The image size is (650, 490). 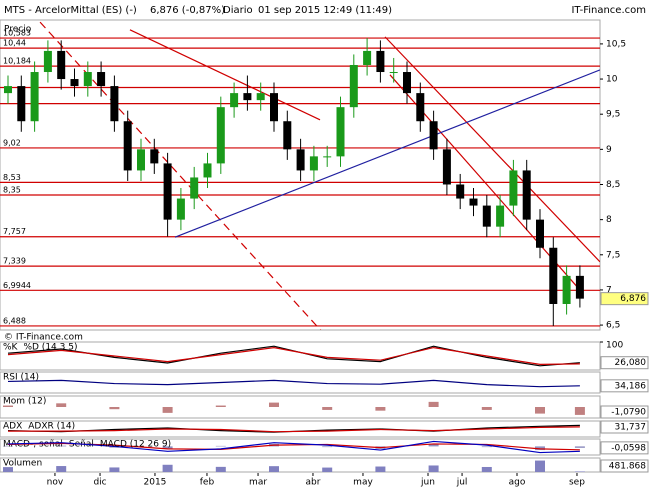 I want to click on value-tag: -1,0790, so click(x=628, y=413).